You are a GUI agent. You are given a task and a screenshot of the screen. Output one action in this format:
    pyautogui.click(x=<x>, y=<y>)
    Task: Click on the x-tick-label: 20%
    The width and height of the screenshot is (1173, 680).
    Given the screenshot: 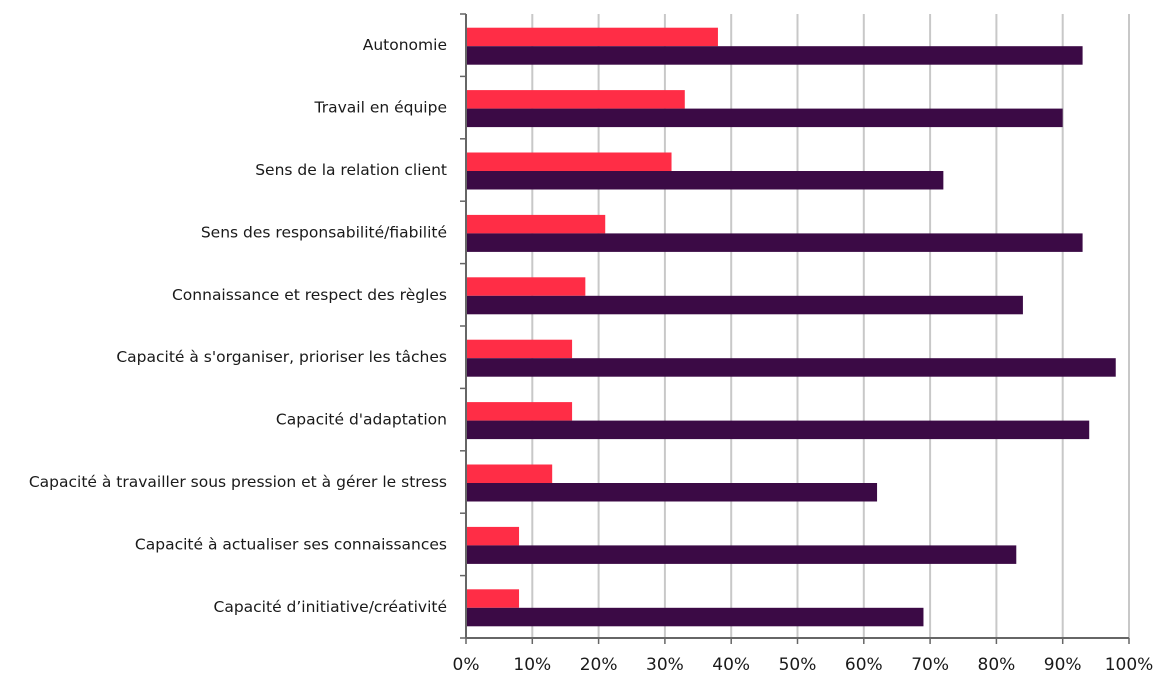 What is the action you would take?
    pyautogui.click(x=599, y=665)
    